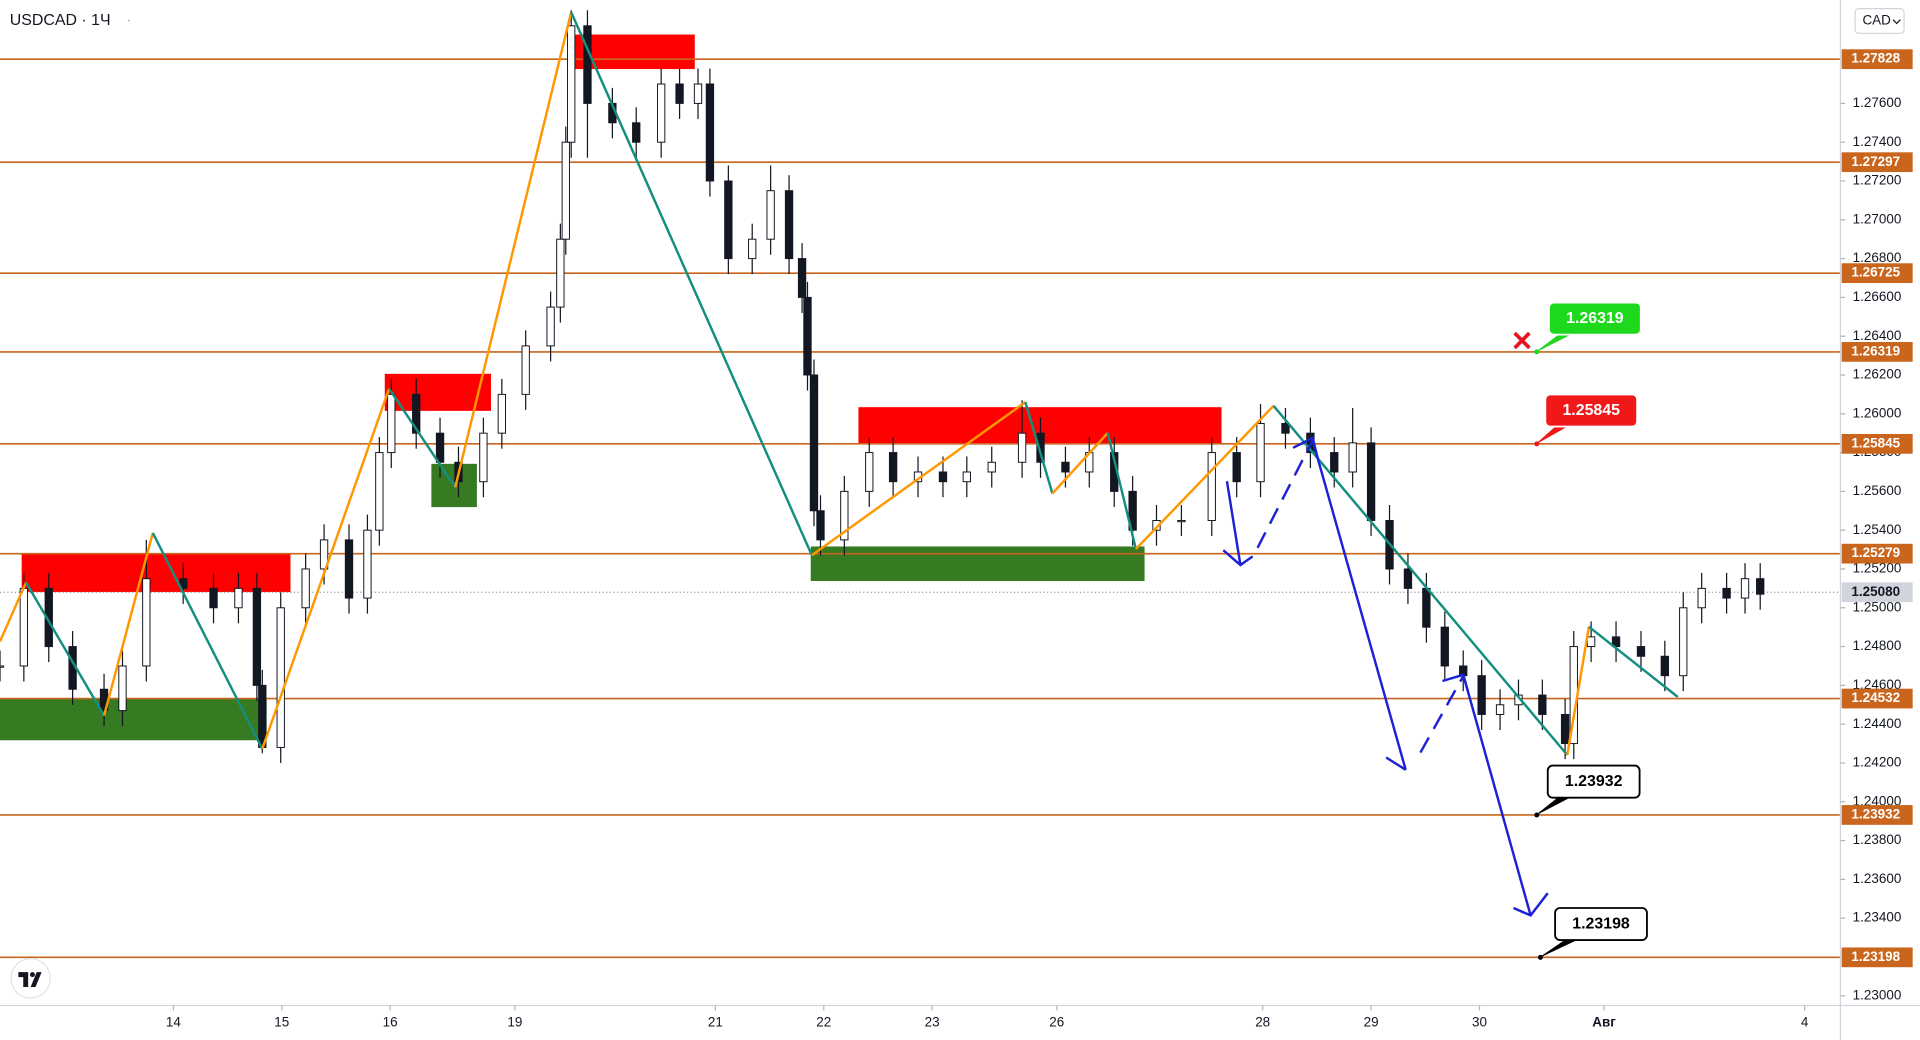 This screenshot has height=1040, width=1920. What do you see at coordinates (1877, 994) in the screenshot?
I see `y-tick-label: 1.23000` at bounding box center [1877, 994].